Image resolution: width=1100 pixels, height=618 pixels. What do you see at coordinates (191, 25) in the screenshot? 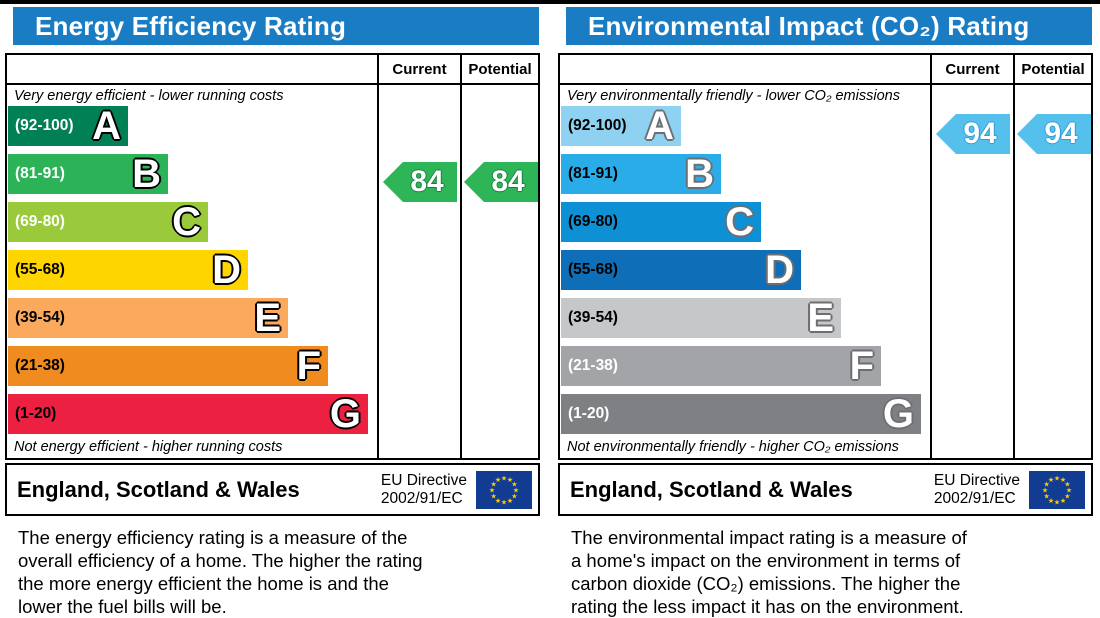
I see `energy-chart-title: Energy Efficiency Rating` at bounding box center [191, 25].